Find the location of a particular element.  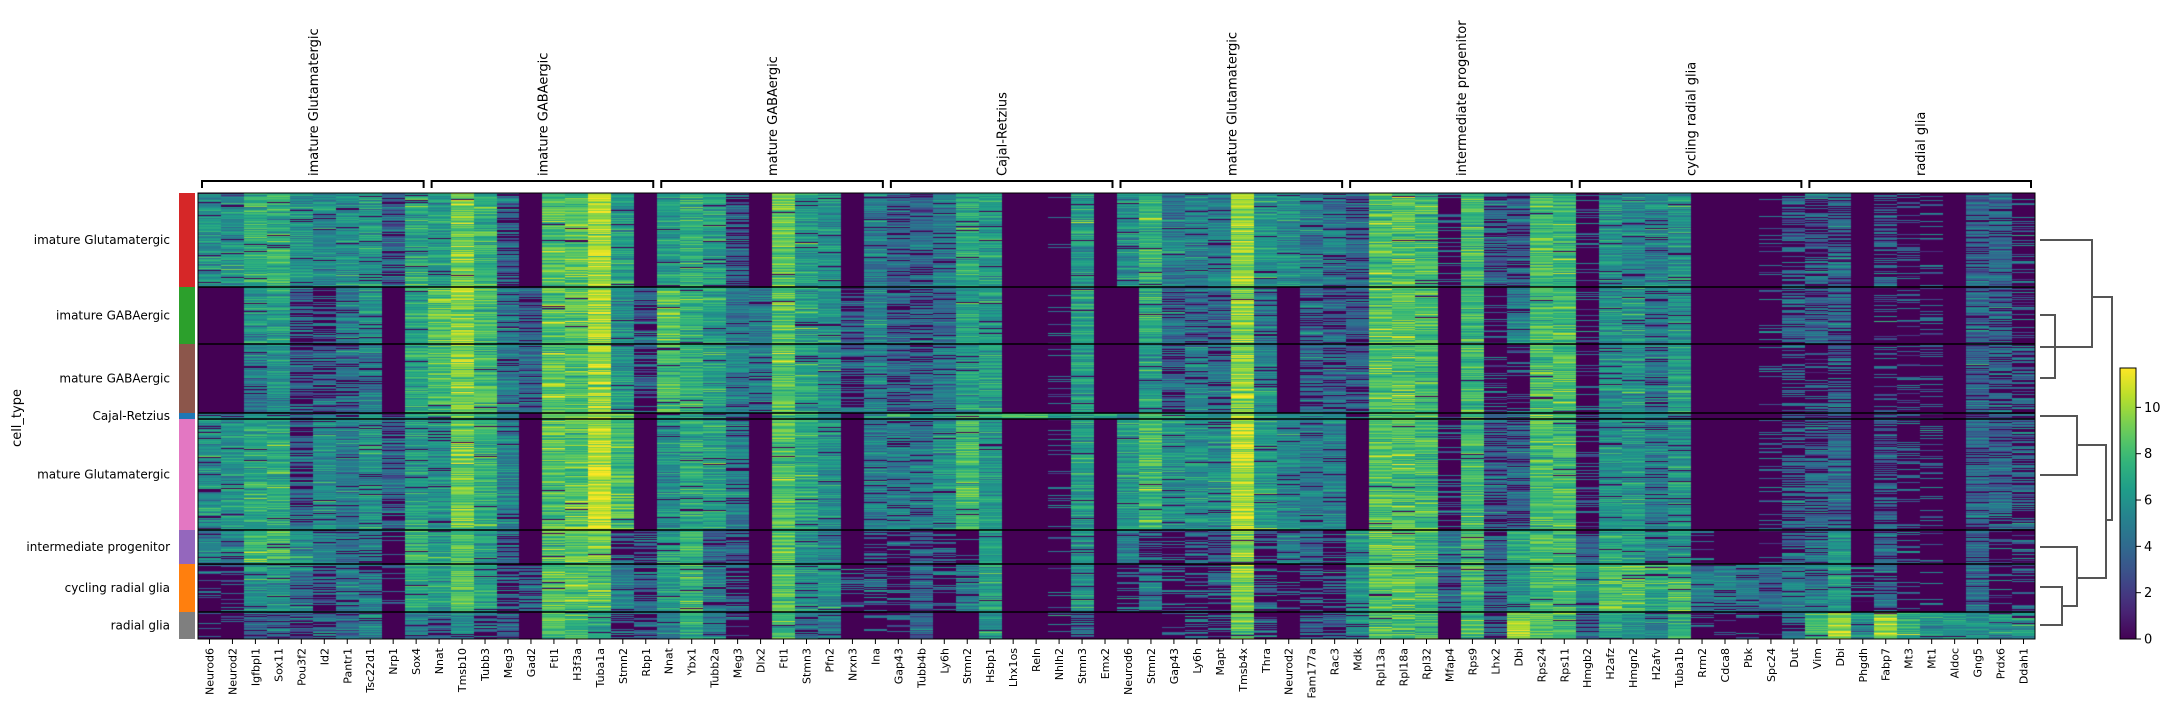

colorbar: 0 2 4 6 8 10 is located at coordinates (2140, 507).